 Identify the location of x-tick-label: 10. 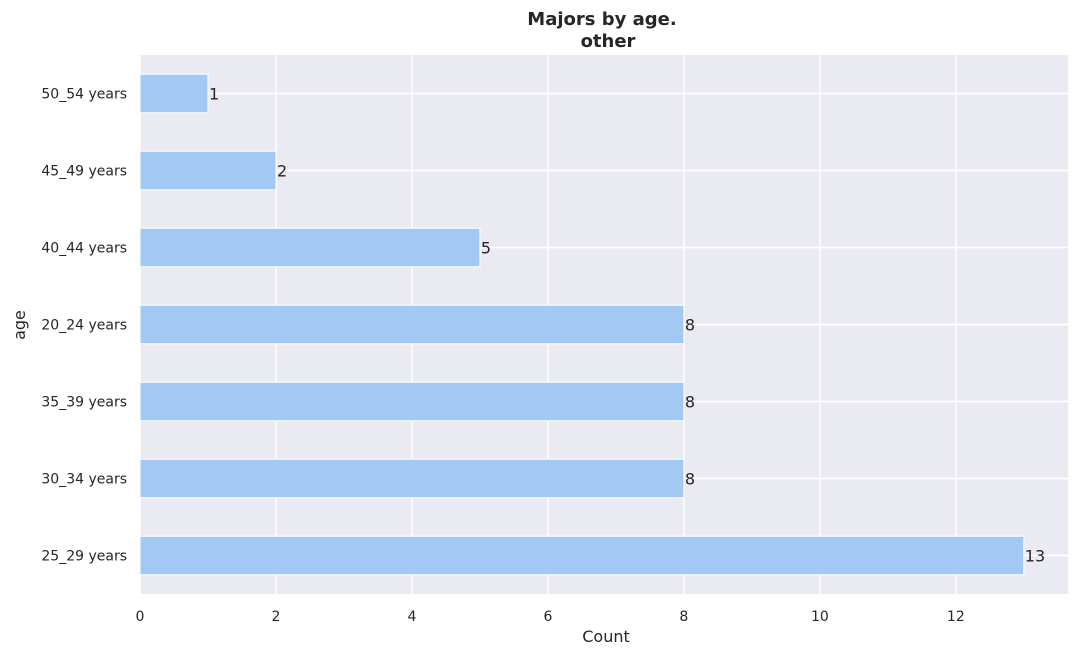
(820, 617).